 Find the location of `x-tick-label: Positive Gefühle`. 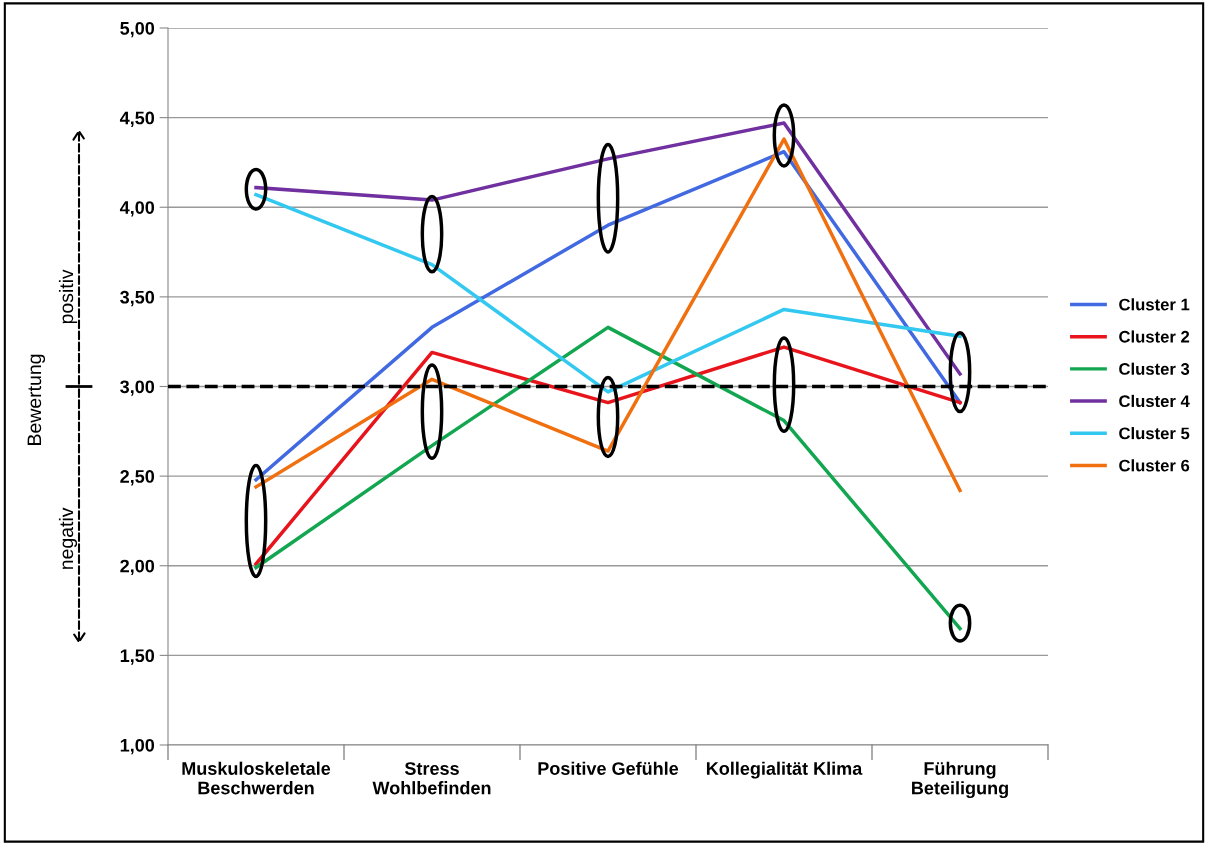

x-tick-label: Positive Gefühle is located at coordinates (608, 768).